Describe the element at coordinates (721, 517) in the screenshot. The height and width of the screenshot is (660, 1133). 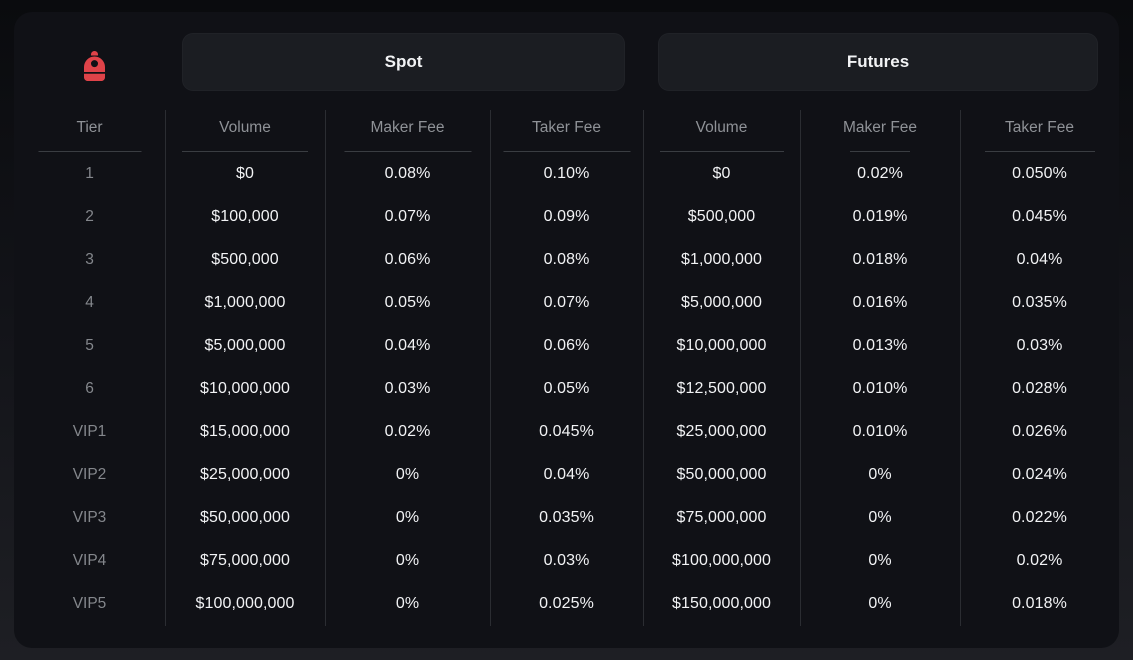
I see `futures-volume-cell: $75,000,000` at that location.